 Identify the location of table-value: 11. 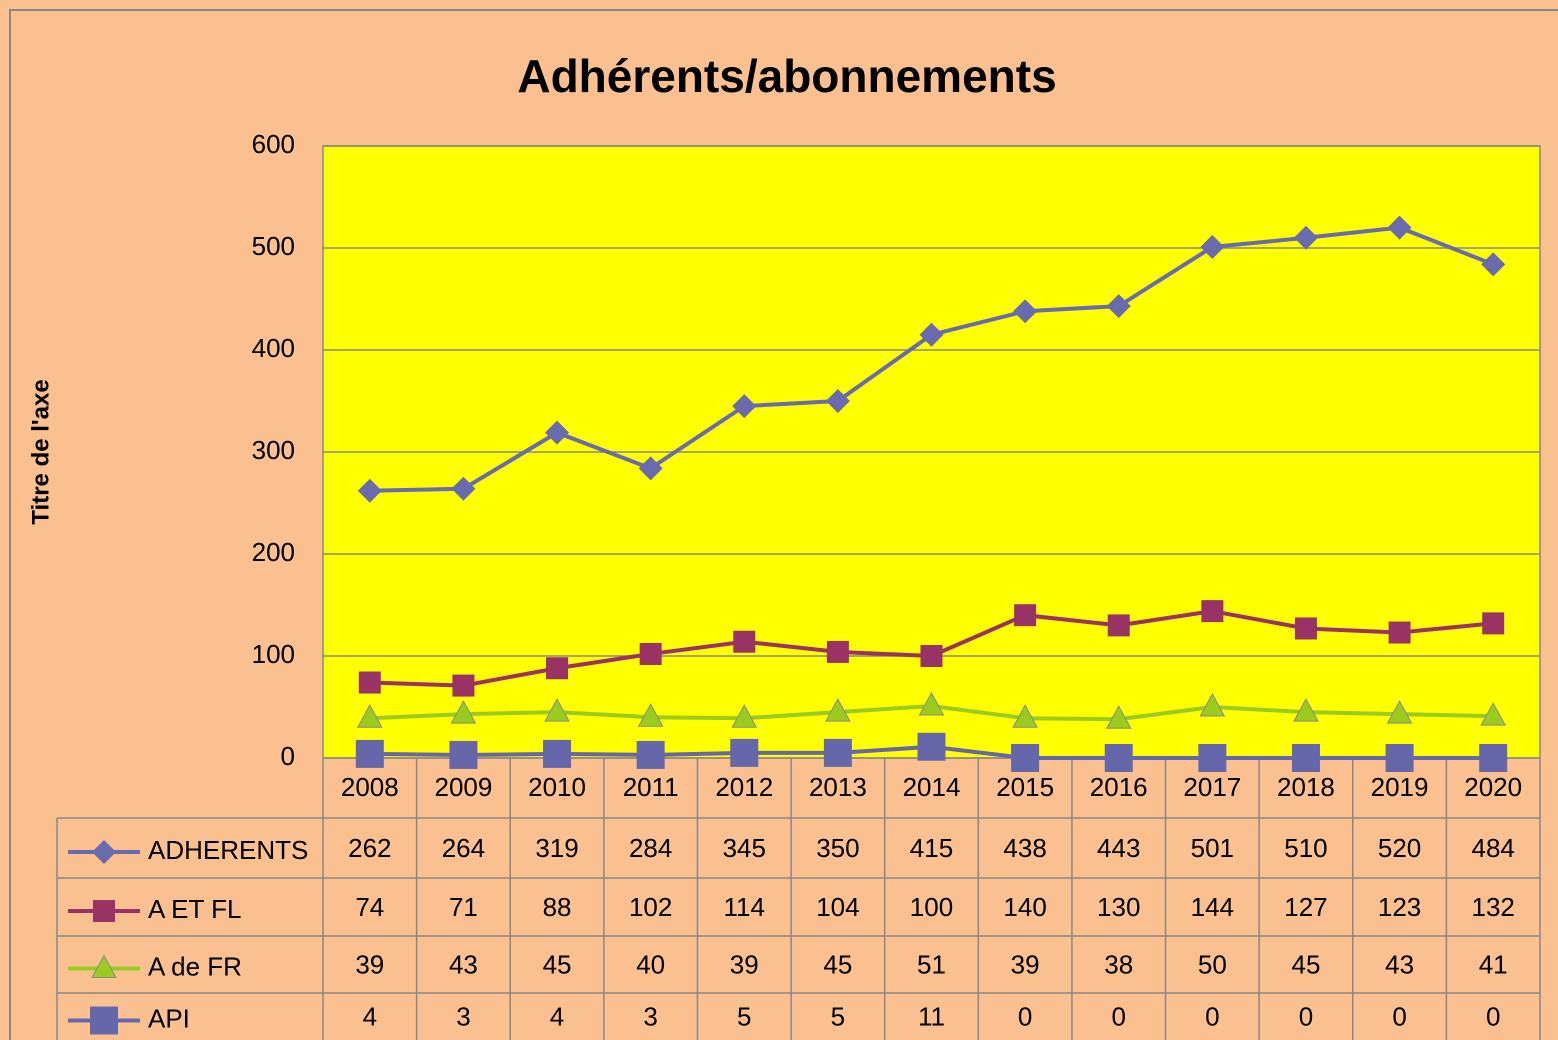
(931, 1016).